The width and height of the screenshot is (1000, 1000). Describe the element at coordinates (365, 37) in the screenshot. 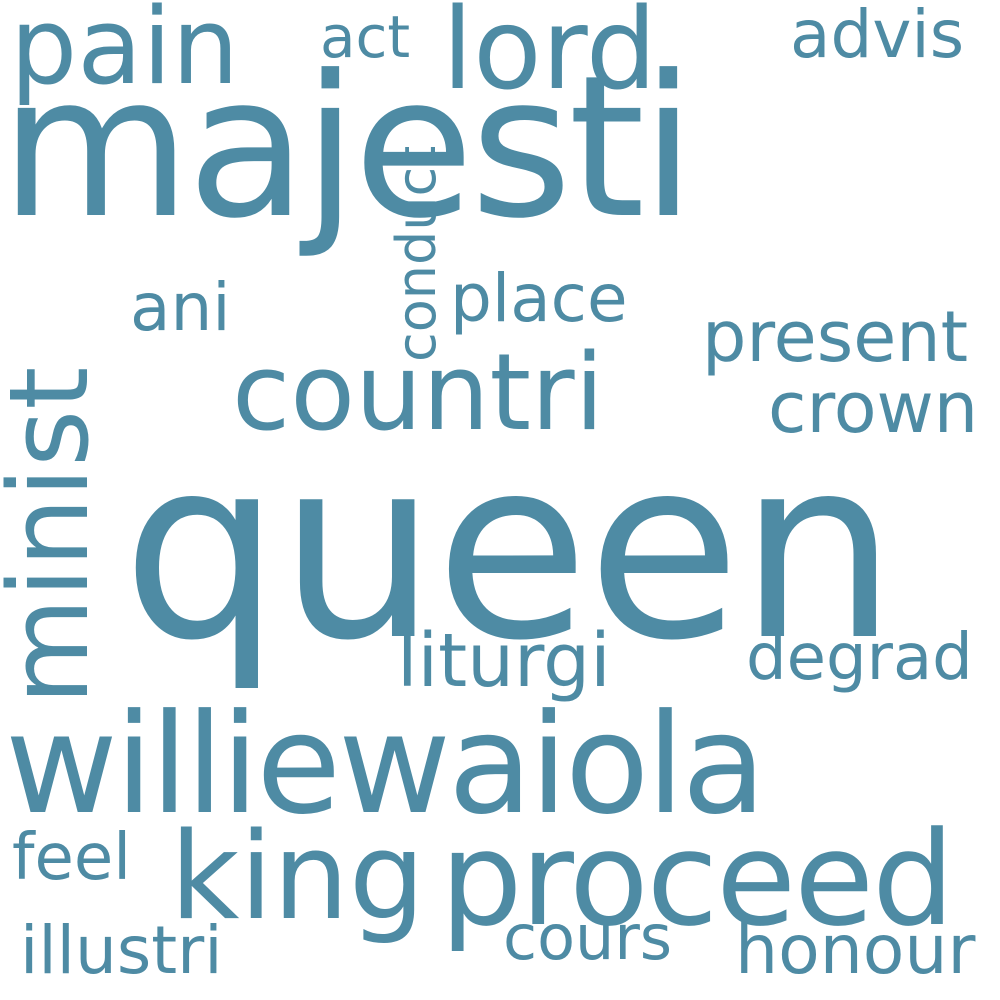

I see `word-act: act` at that location.